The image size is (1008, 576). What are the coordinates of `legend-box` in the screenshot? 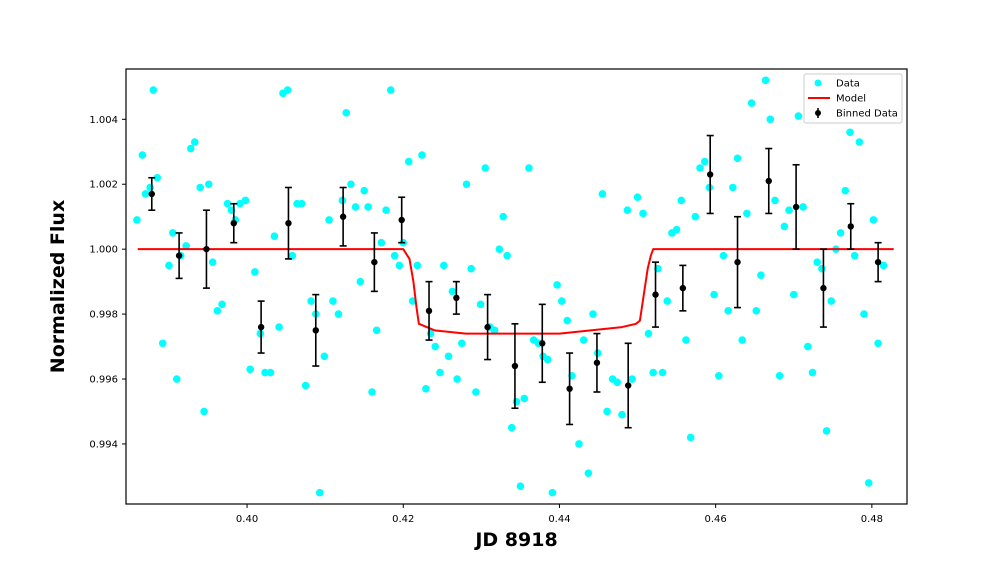 It's located at (853, 98).